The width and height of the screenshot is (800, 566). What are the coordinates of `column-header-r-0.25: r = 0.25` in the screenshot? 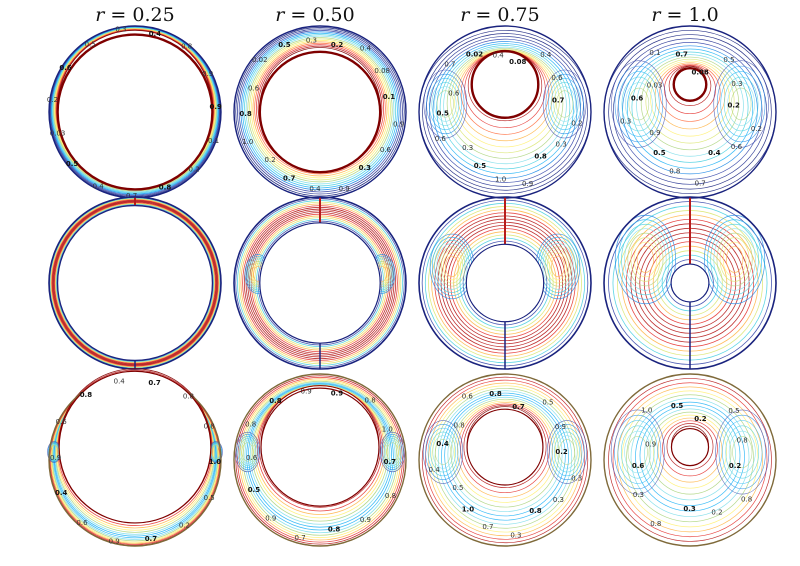 It's located at (135, 15).